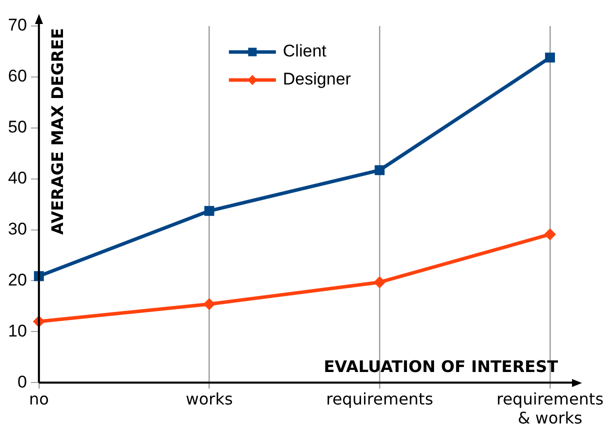  Describe the element at coordinates (17, 330) in the screenshot. I see `y-tick-label: 10` at that location.